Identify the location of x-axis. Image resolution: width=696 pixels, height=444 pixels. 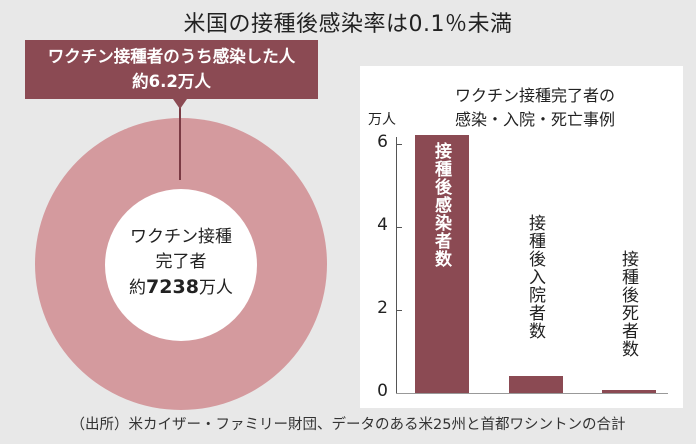
(532, 393).